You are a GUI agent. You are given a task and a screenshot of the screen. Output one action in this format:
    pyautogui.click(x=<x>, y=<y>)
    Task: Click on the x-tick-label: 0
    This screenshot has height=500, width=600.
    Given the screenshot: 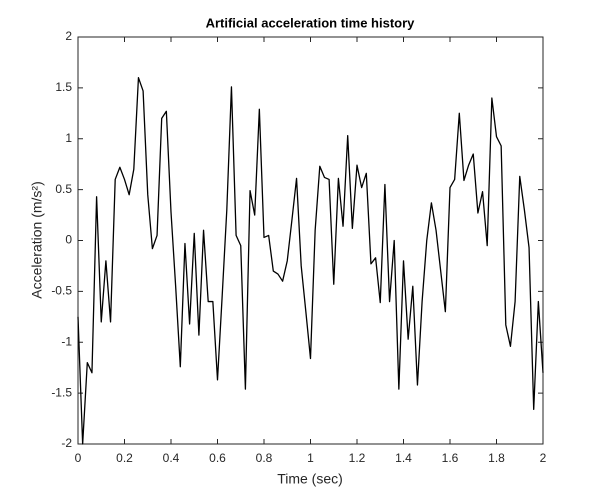 What is the action you would take?
    pyautogui.click(x=78, y=458)
    